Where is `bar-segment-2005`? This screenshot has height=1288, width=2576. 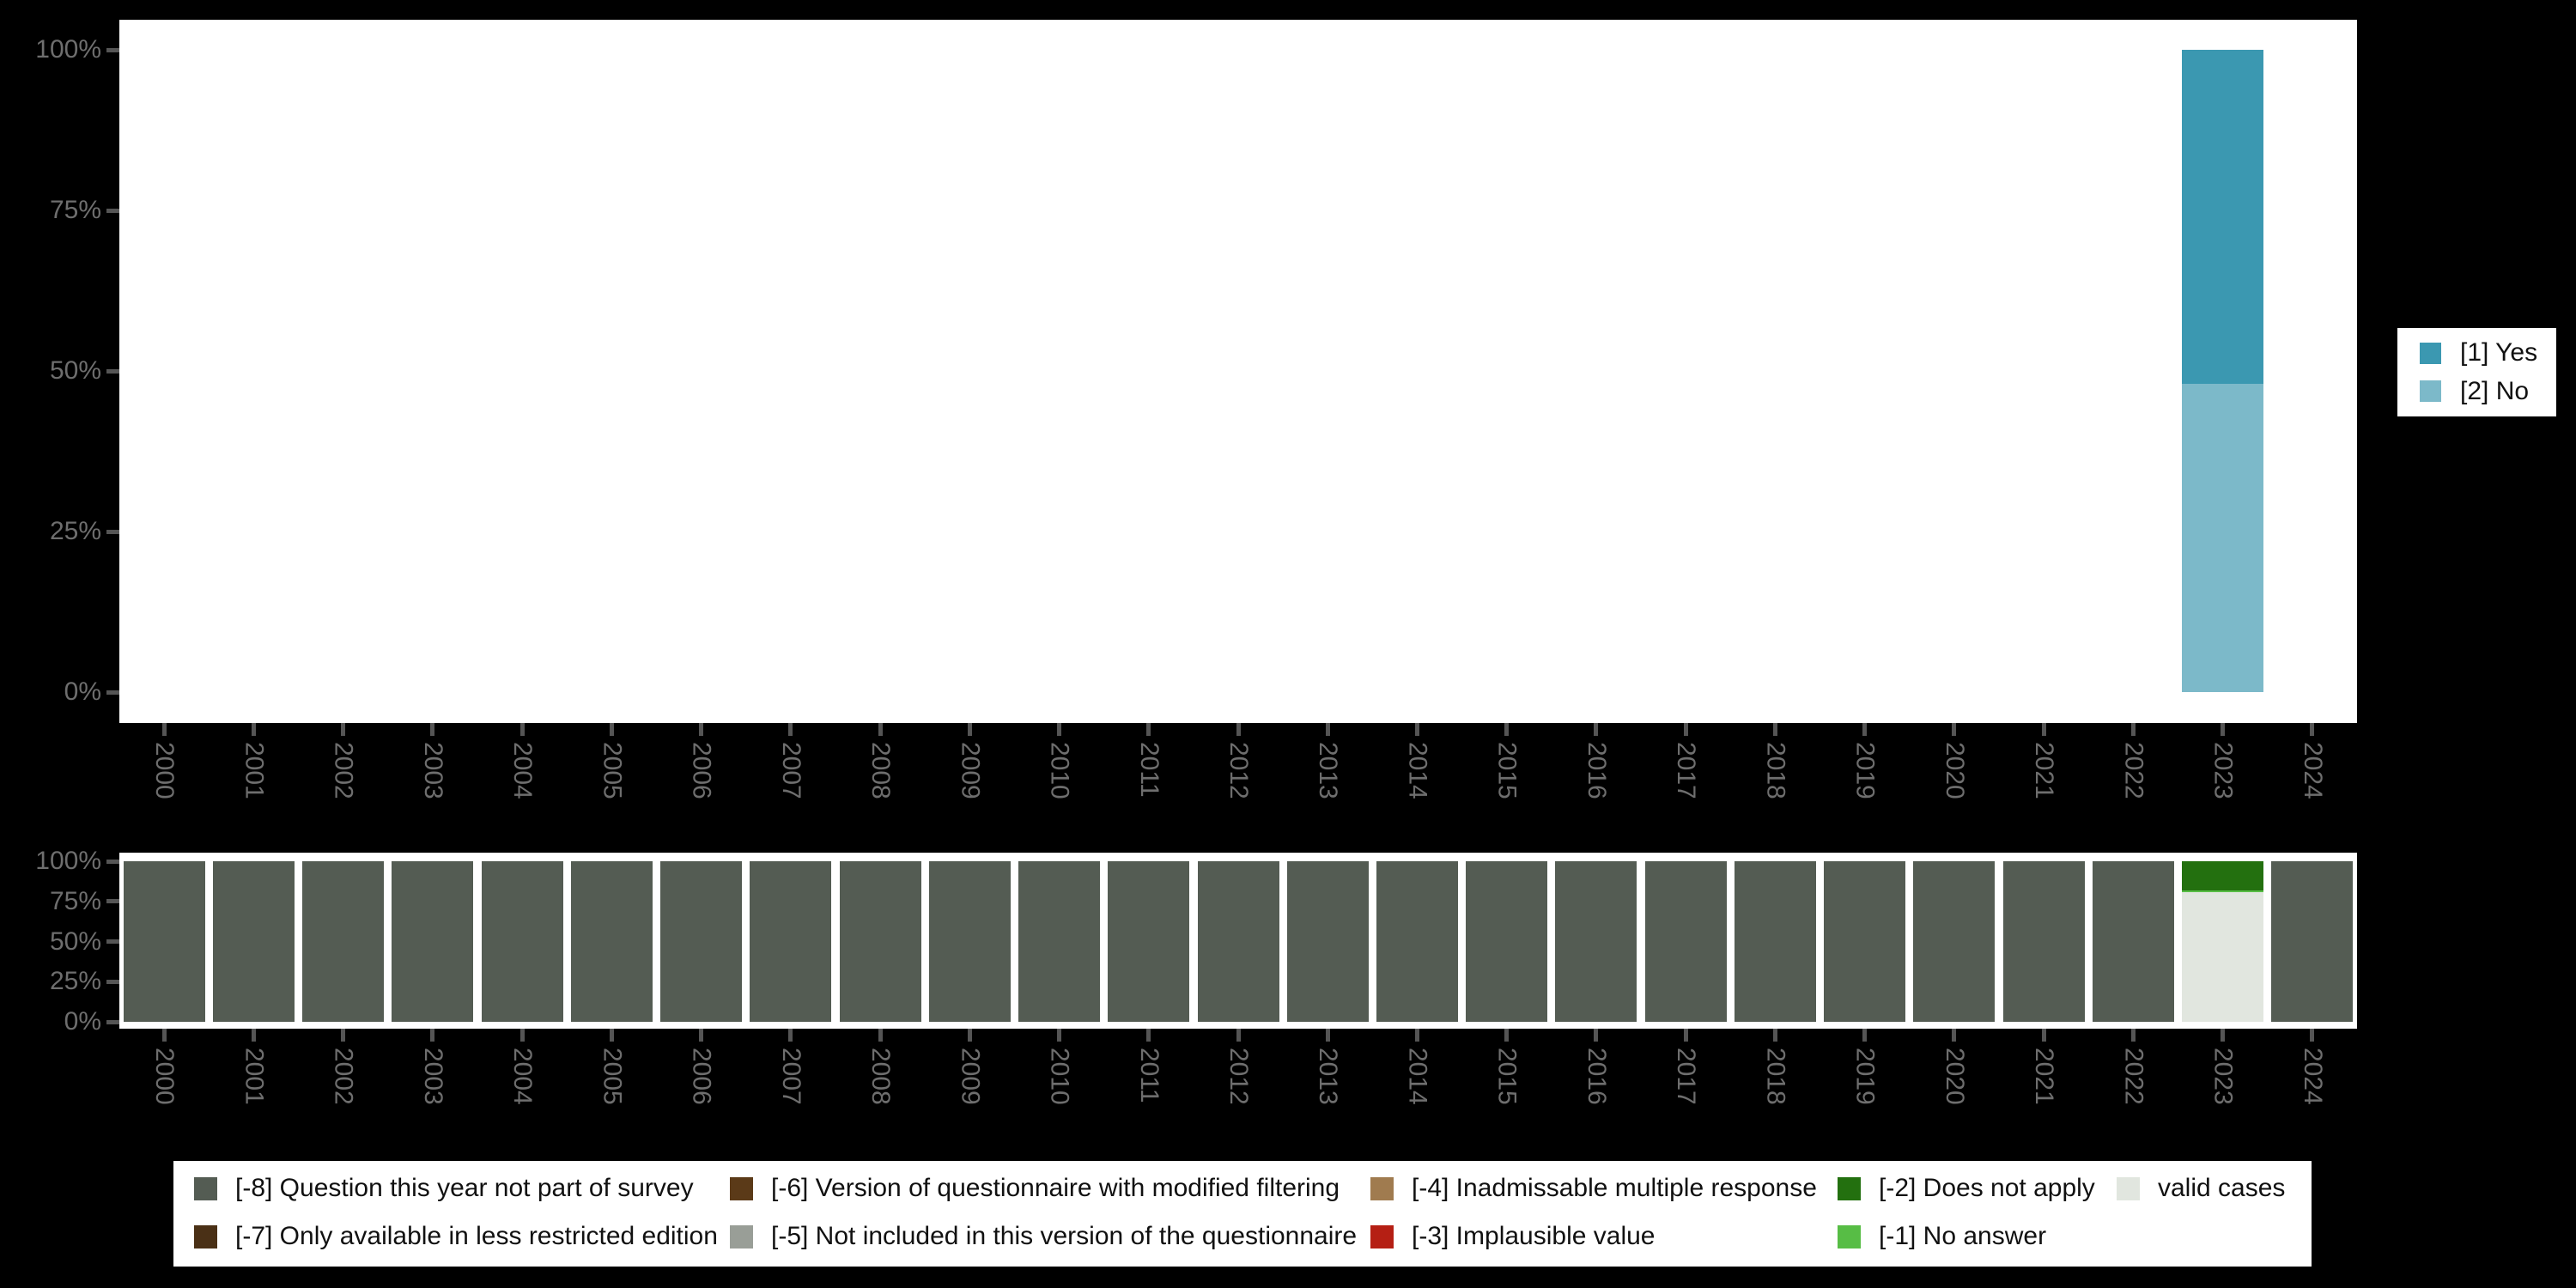
bar-segment-2005 is located at coordinates (611, 941).